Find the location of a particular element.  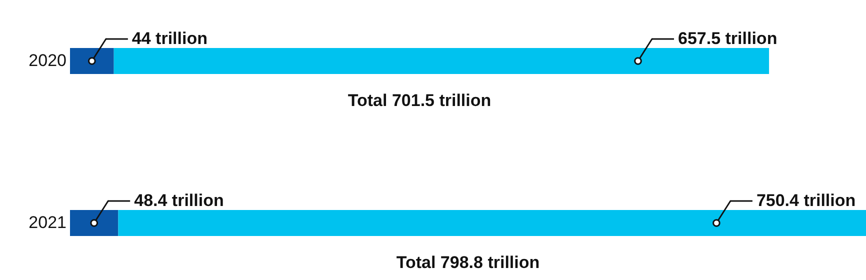

y-tick-label: 2020 is located at coordinates (47, 60).